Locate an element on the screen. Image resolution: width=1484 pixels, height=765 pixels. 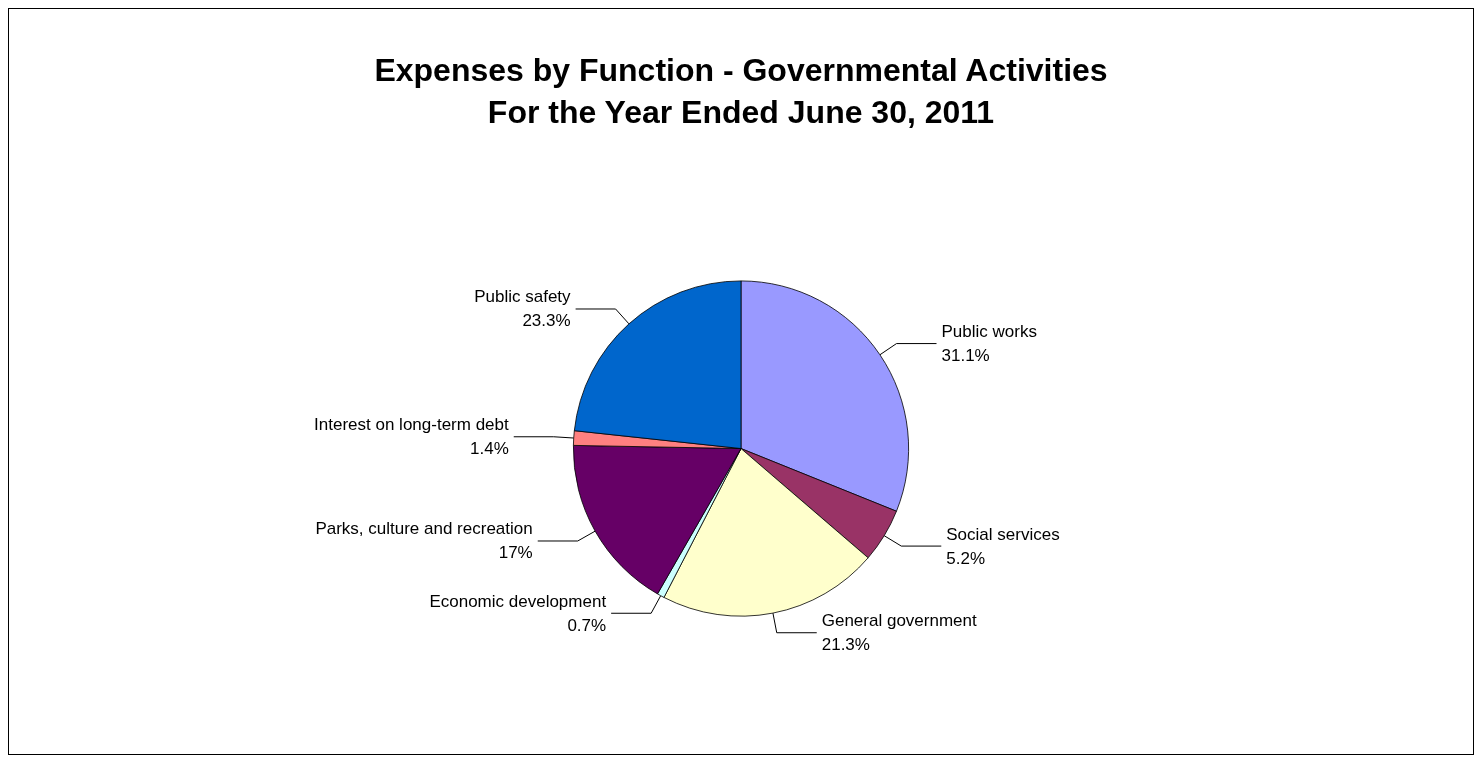
slice-label: Economic development is located at coordinates (518, 601).